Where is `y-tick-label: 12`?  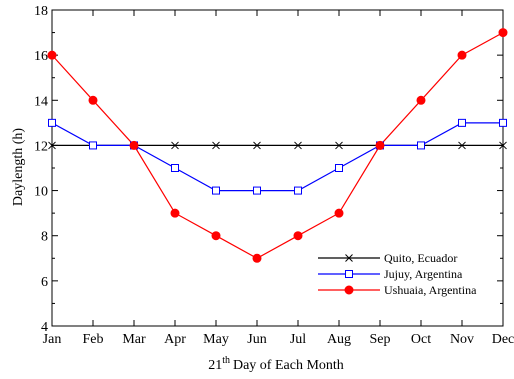
y-tick-label: 12 is located at coordinates (41, 146).